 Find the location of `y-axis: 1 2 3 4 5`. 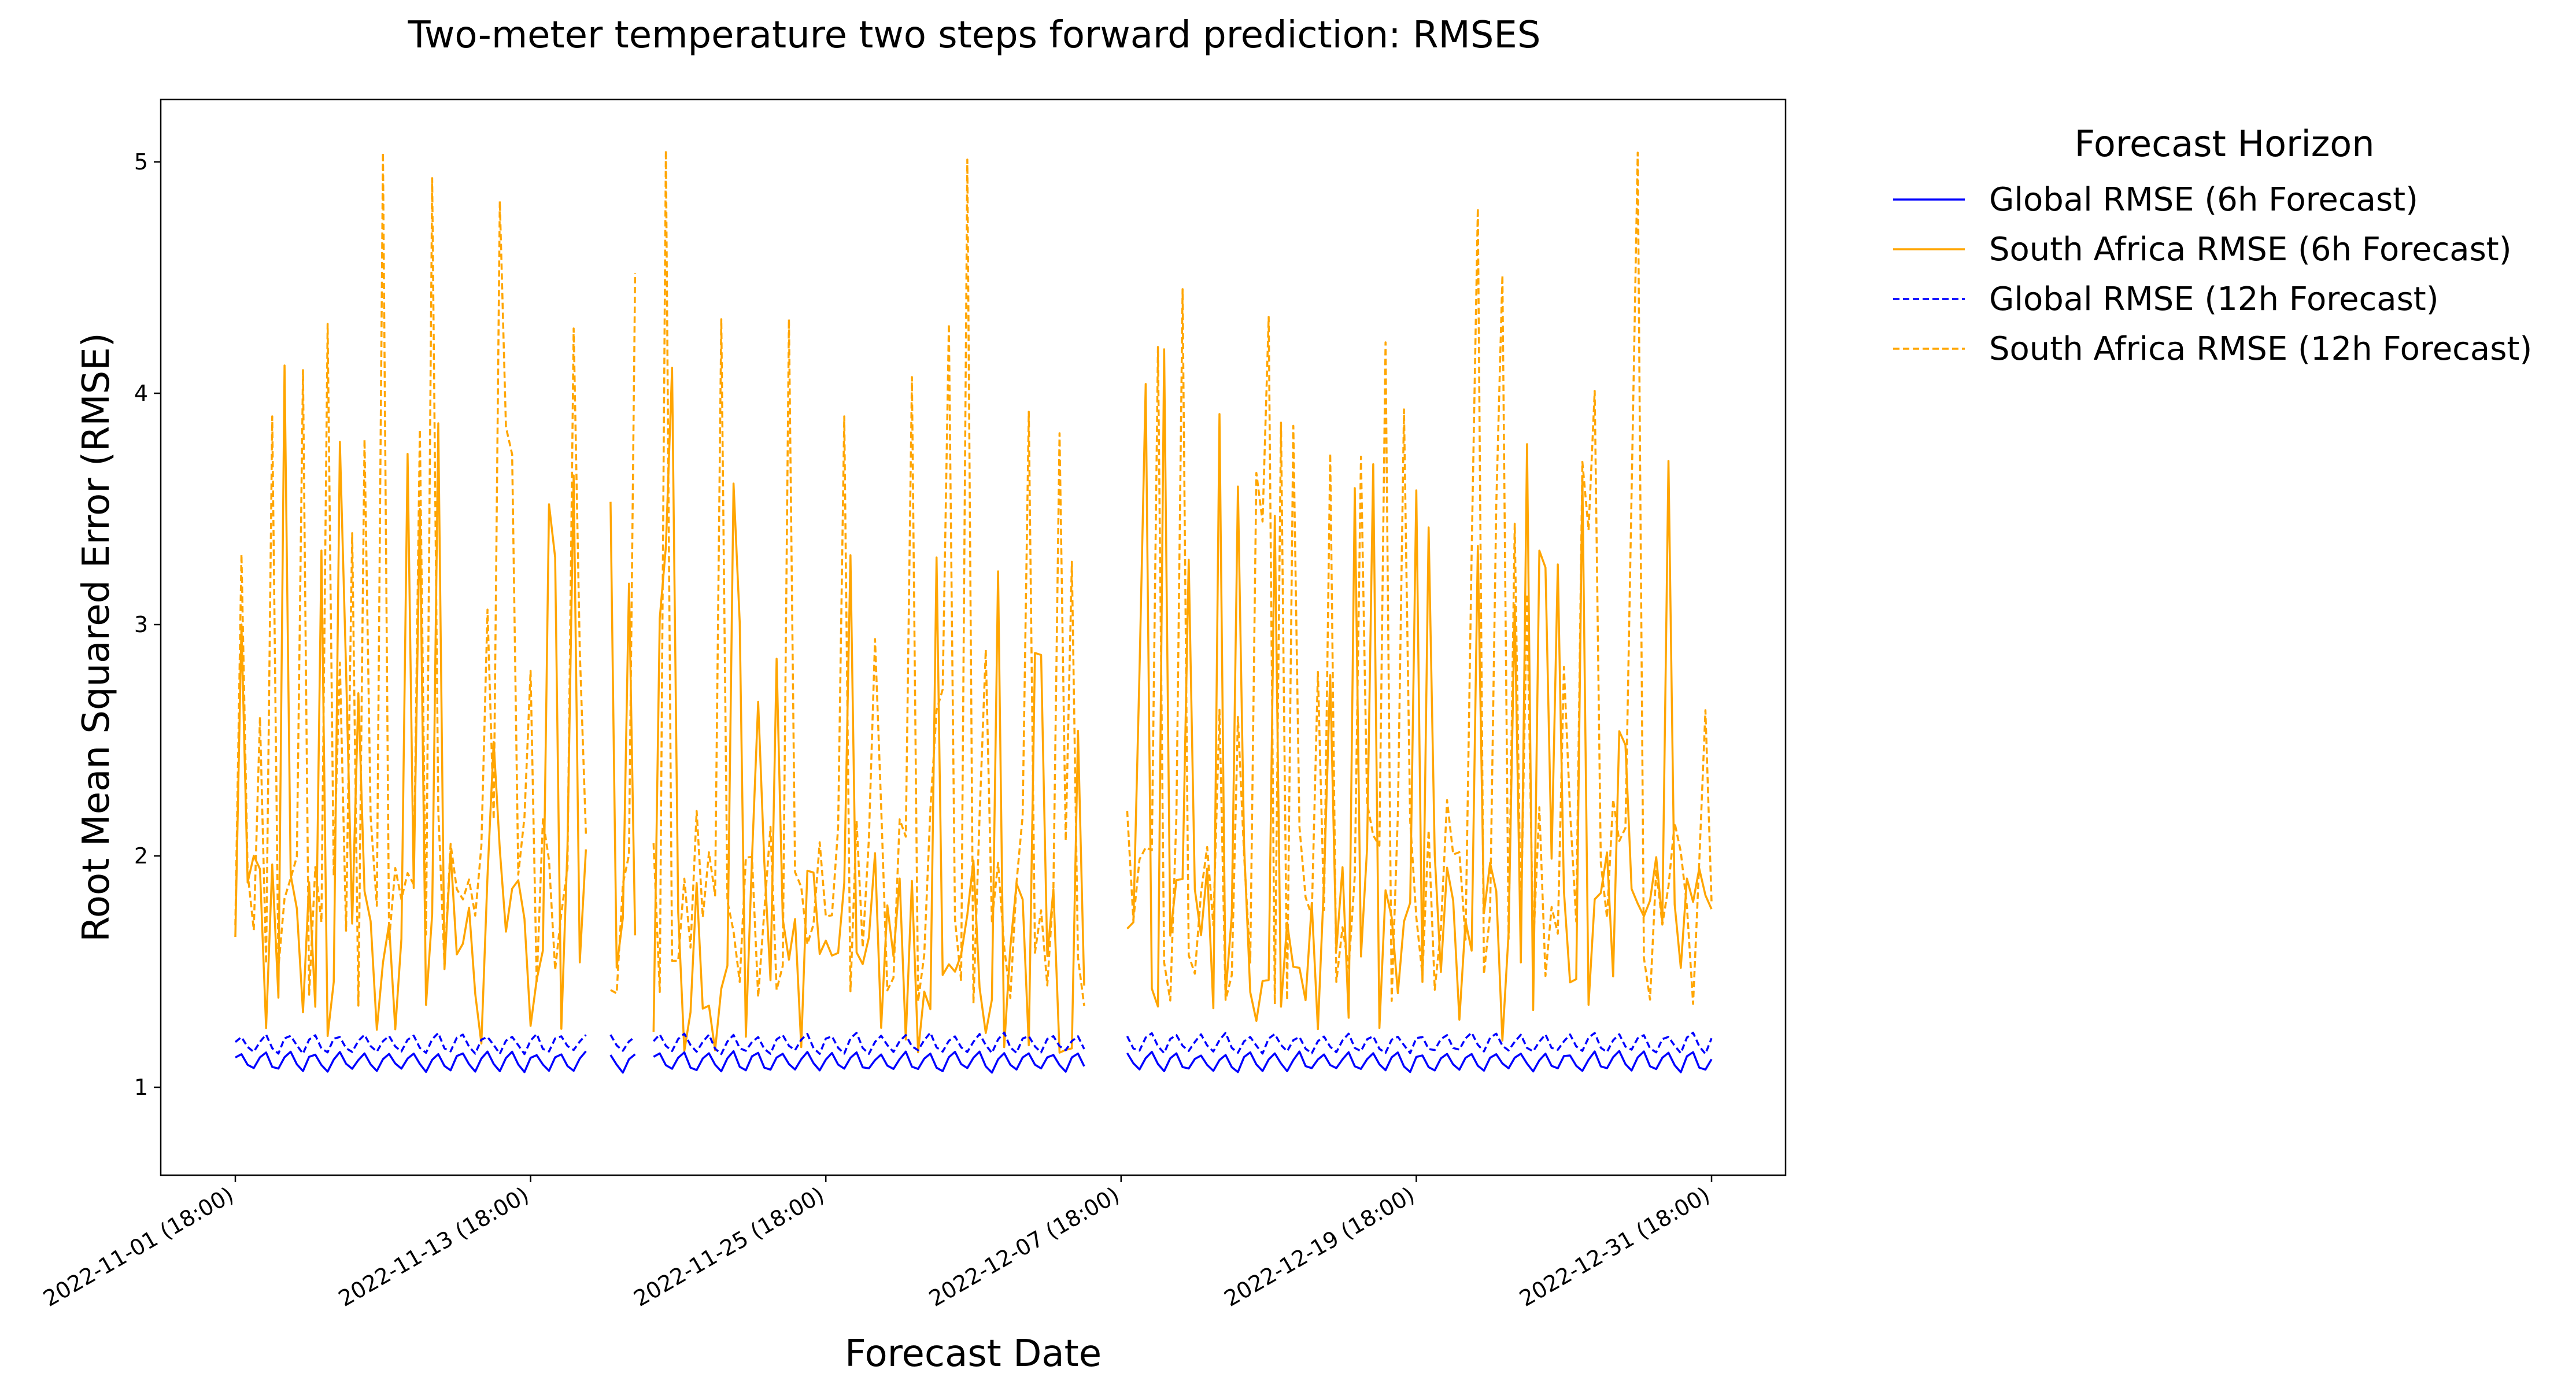

y-axis: 1 2 3 4 5 is located at coordinates (147, 624).